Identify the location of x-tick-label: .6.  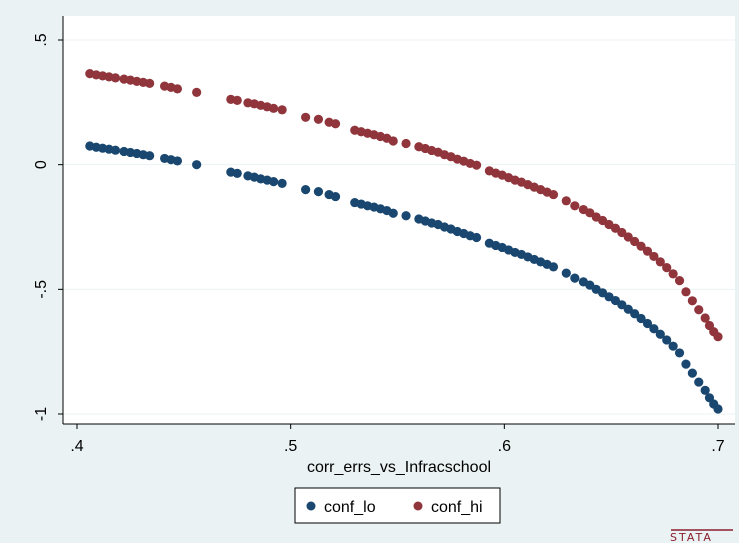
(504, 446).